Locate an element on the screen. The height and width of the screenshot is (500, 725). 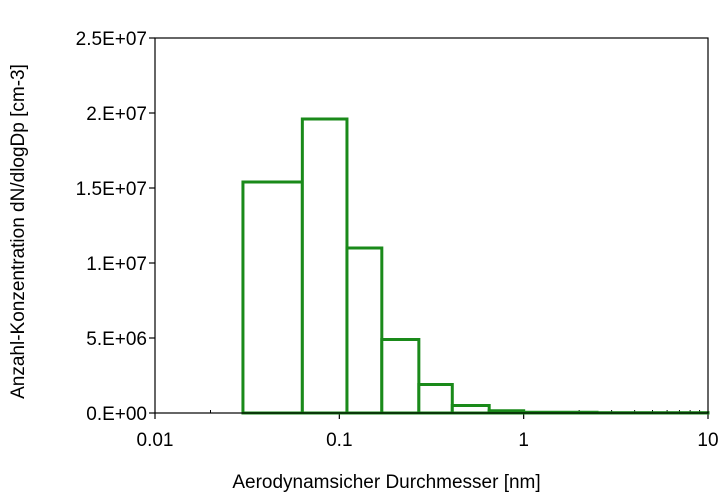
x-axis-title: Aerodynamsicher Durchmesser [nm] is located at coordinates (386, 482).